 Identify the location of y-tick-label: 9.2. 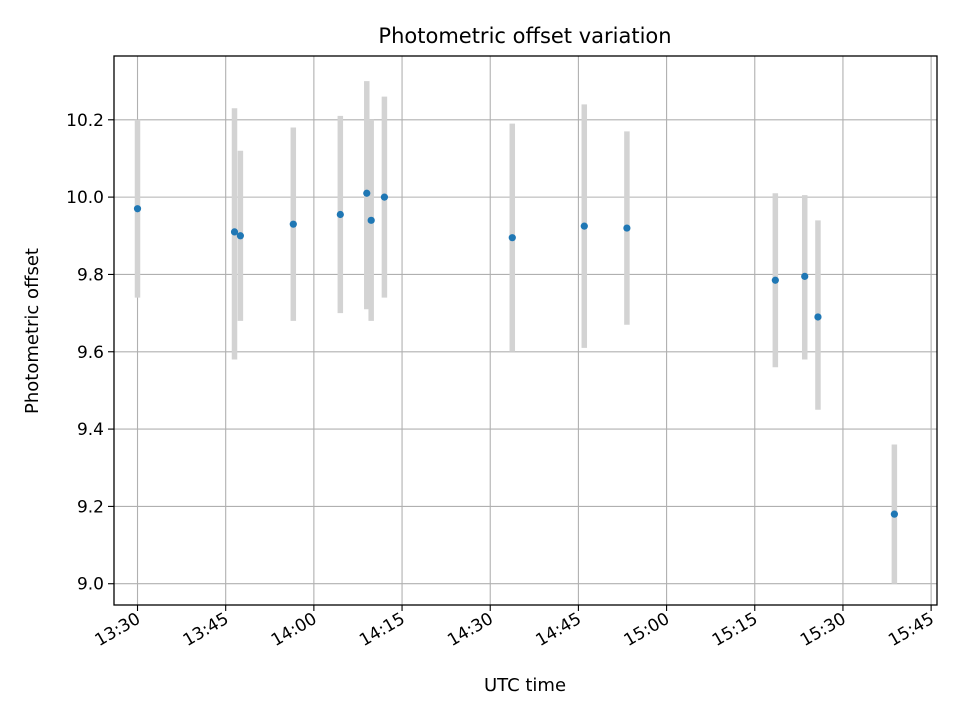
(90, 507).